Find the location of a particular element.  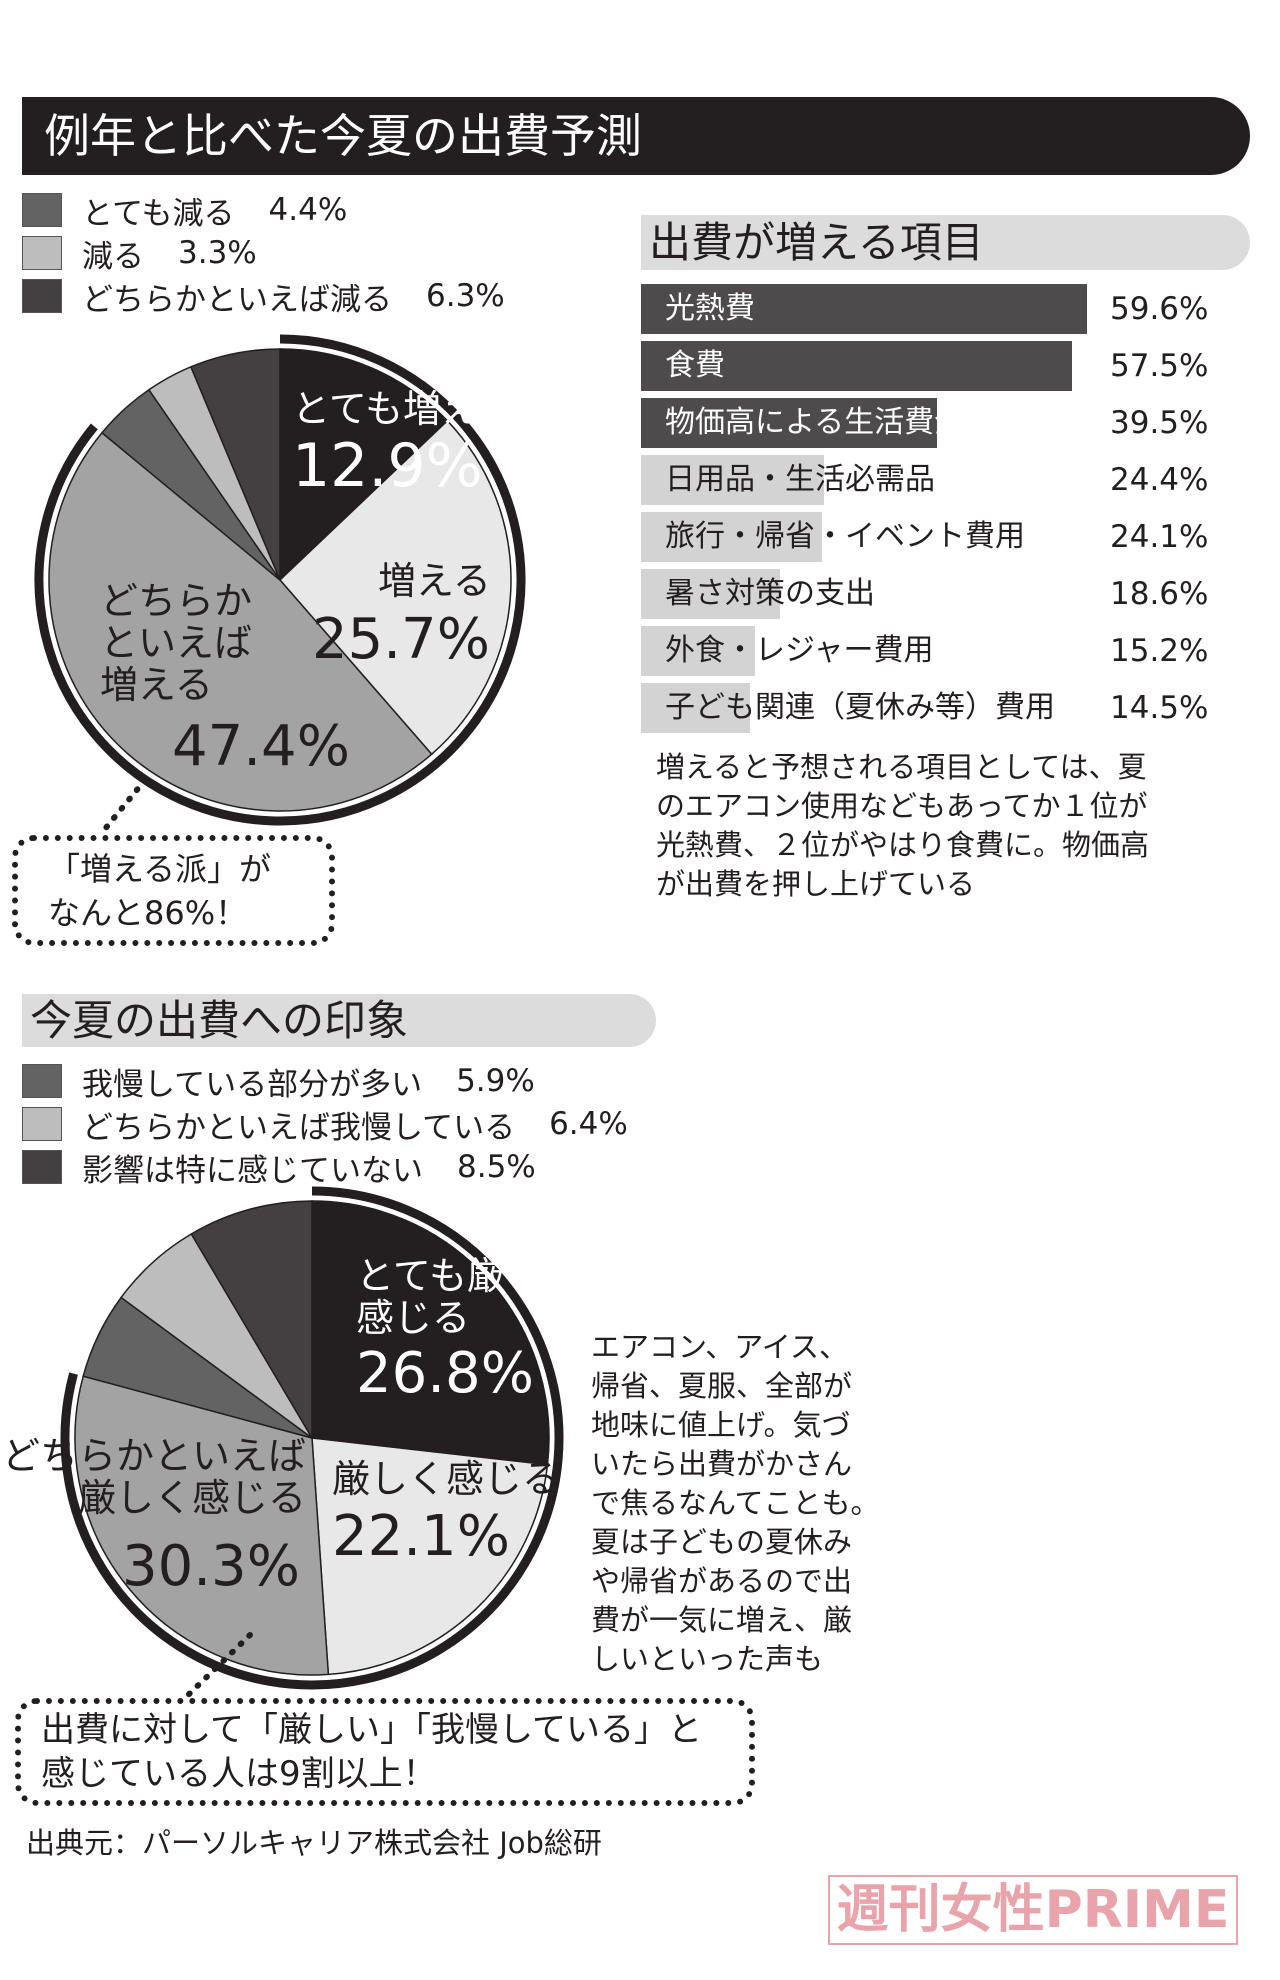

value: 12.9% is located at coordinates (387, 465).